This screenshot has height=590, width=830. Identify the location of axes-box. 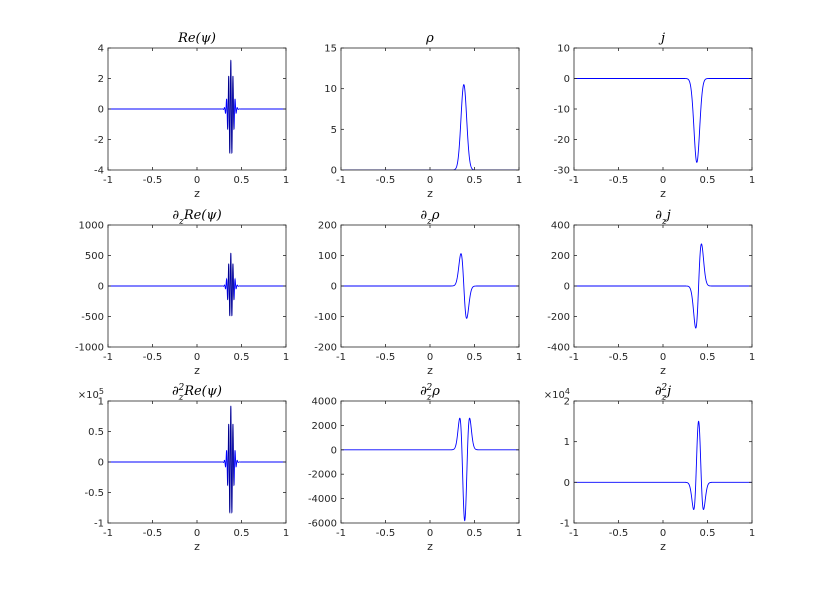
(430, 109).